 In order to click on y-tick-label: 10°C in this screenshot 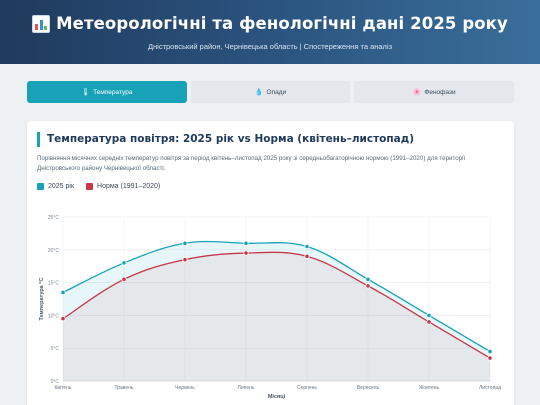, I will do `click(54, 316)`.